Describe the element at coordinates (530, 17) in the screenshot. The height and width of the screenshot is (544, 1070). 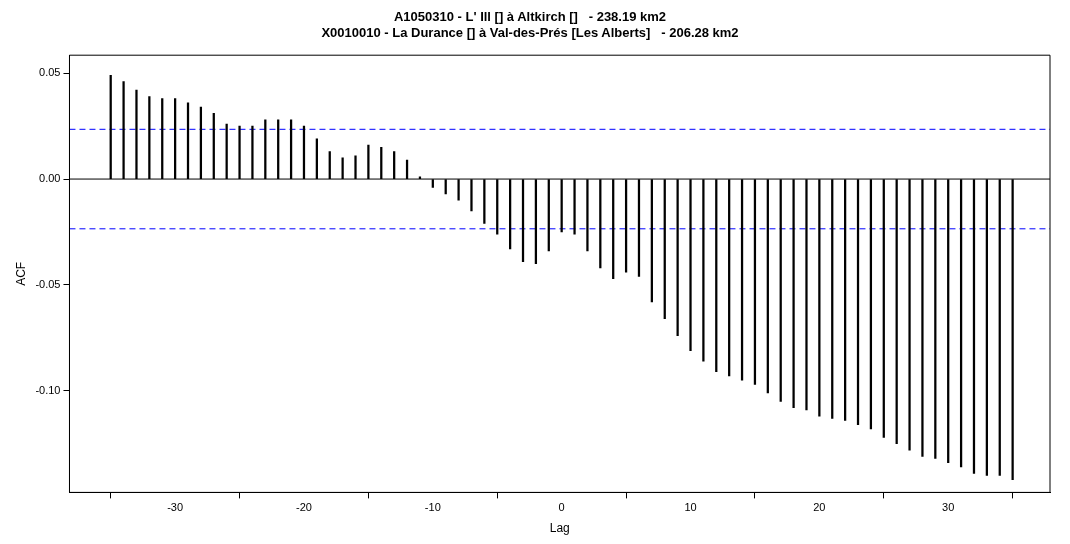
I see `text: A1050310 - L' Ill [] à Altkirch [] - 238.19 km2` at that location.